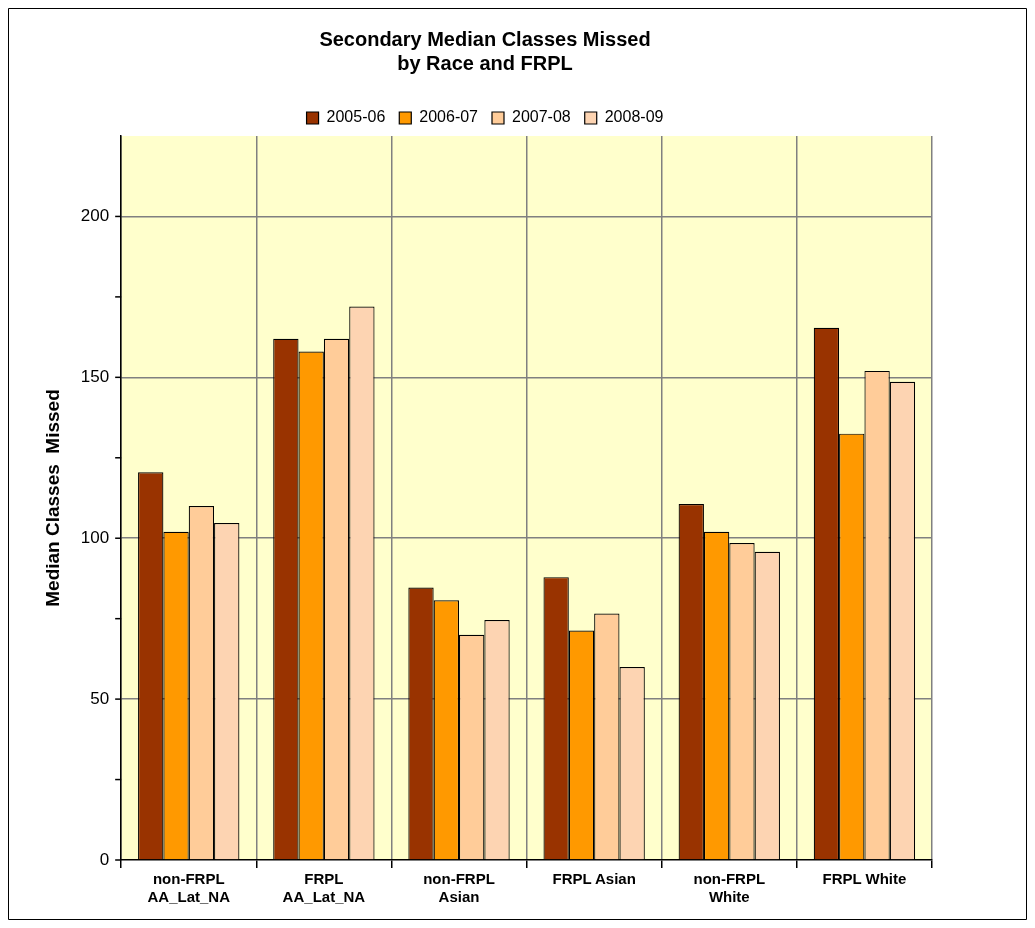 This screenshot has width=1035, height=928. I want to click on y-axis-title: Median Classes Missed, so click(52, 498).